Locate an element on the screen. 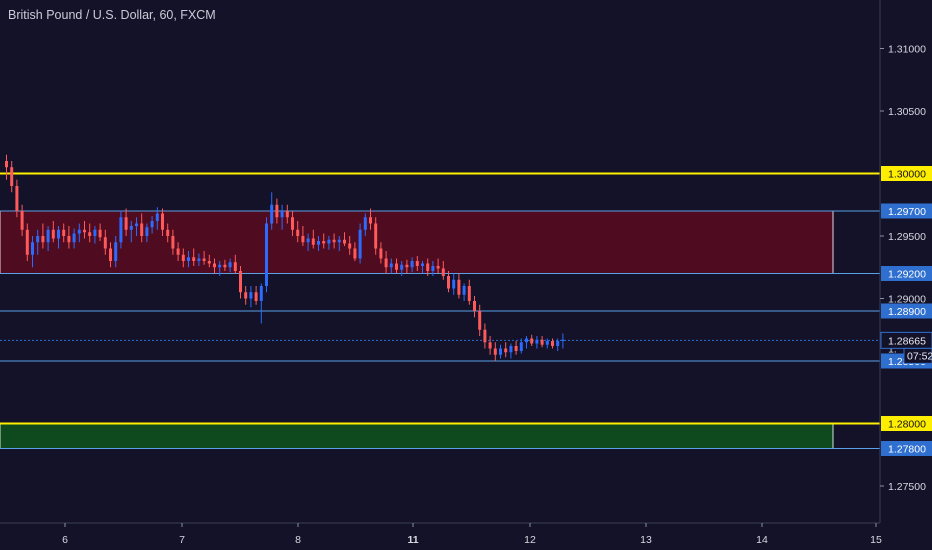 The image size is (932, 550). price-tag-1.30000: 1.30000 is located at coordinates (906, 173).